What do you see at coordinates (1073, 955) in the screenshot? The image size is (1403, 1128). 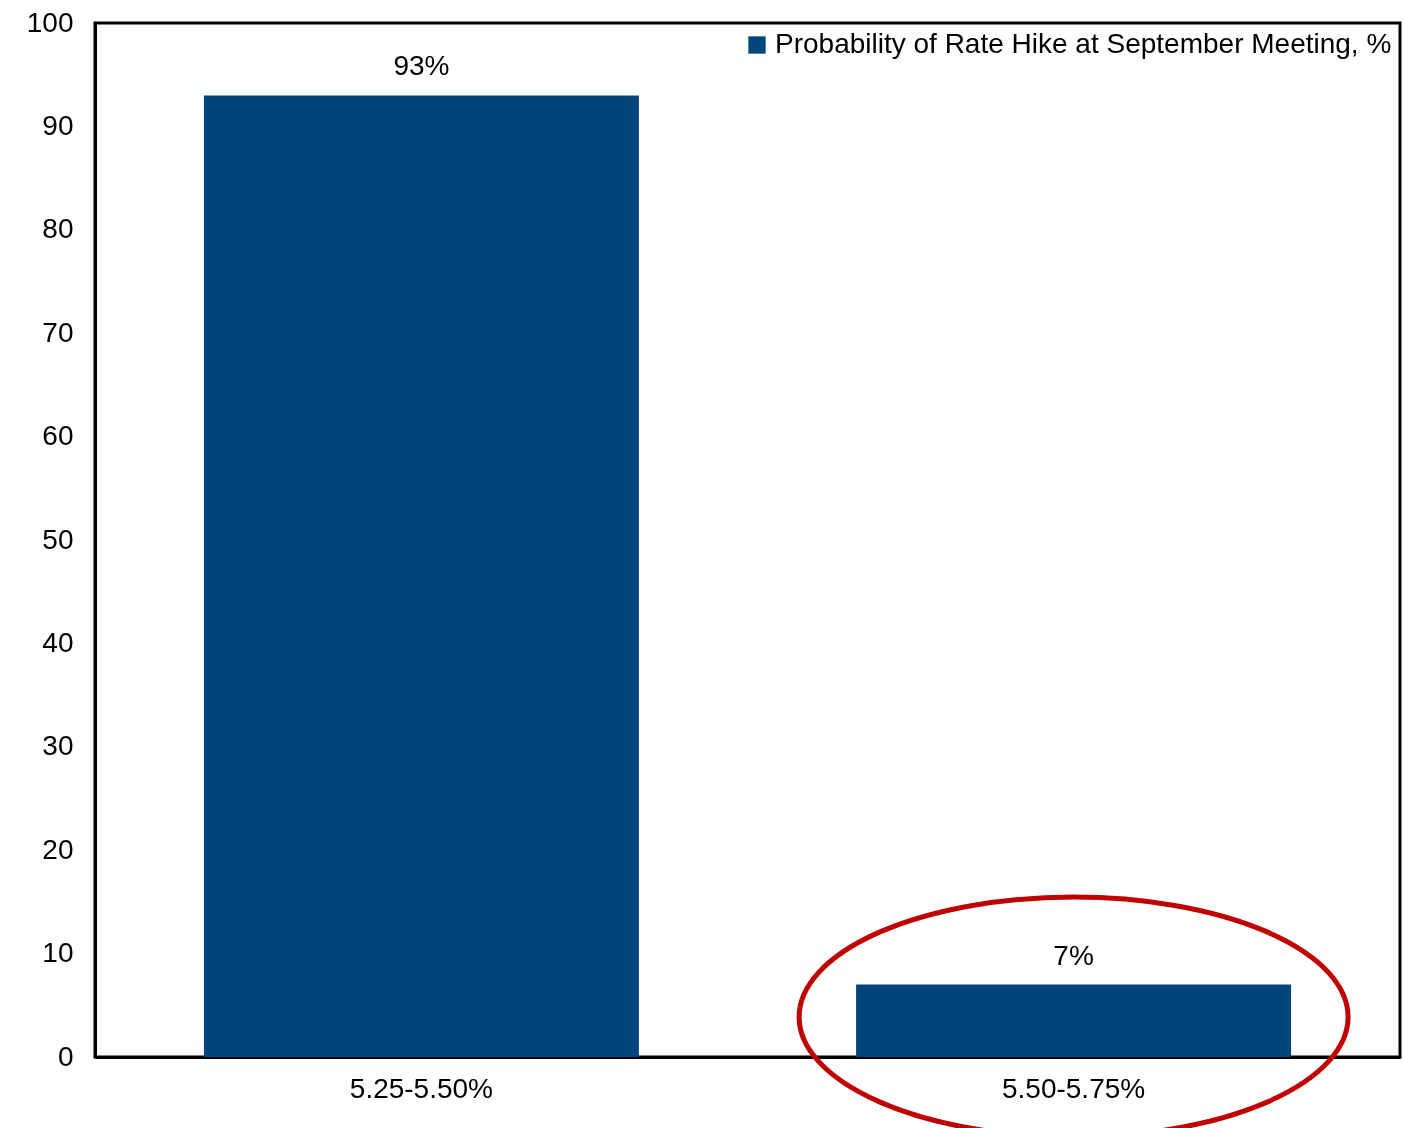 I see `data-label: 7%` at bounding box center [1073, 955].